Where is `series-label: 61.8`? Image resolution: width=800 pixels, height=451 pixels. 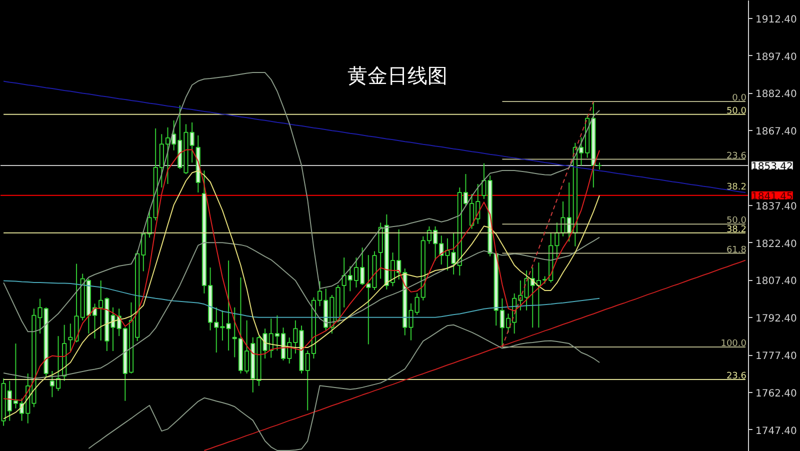 series-label: 61.8 is located at coordinates (736, 250).